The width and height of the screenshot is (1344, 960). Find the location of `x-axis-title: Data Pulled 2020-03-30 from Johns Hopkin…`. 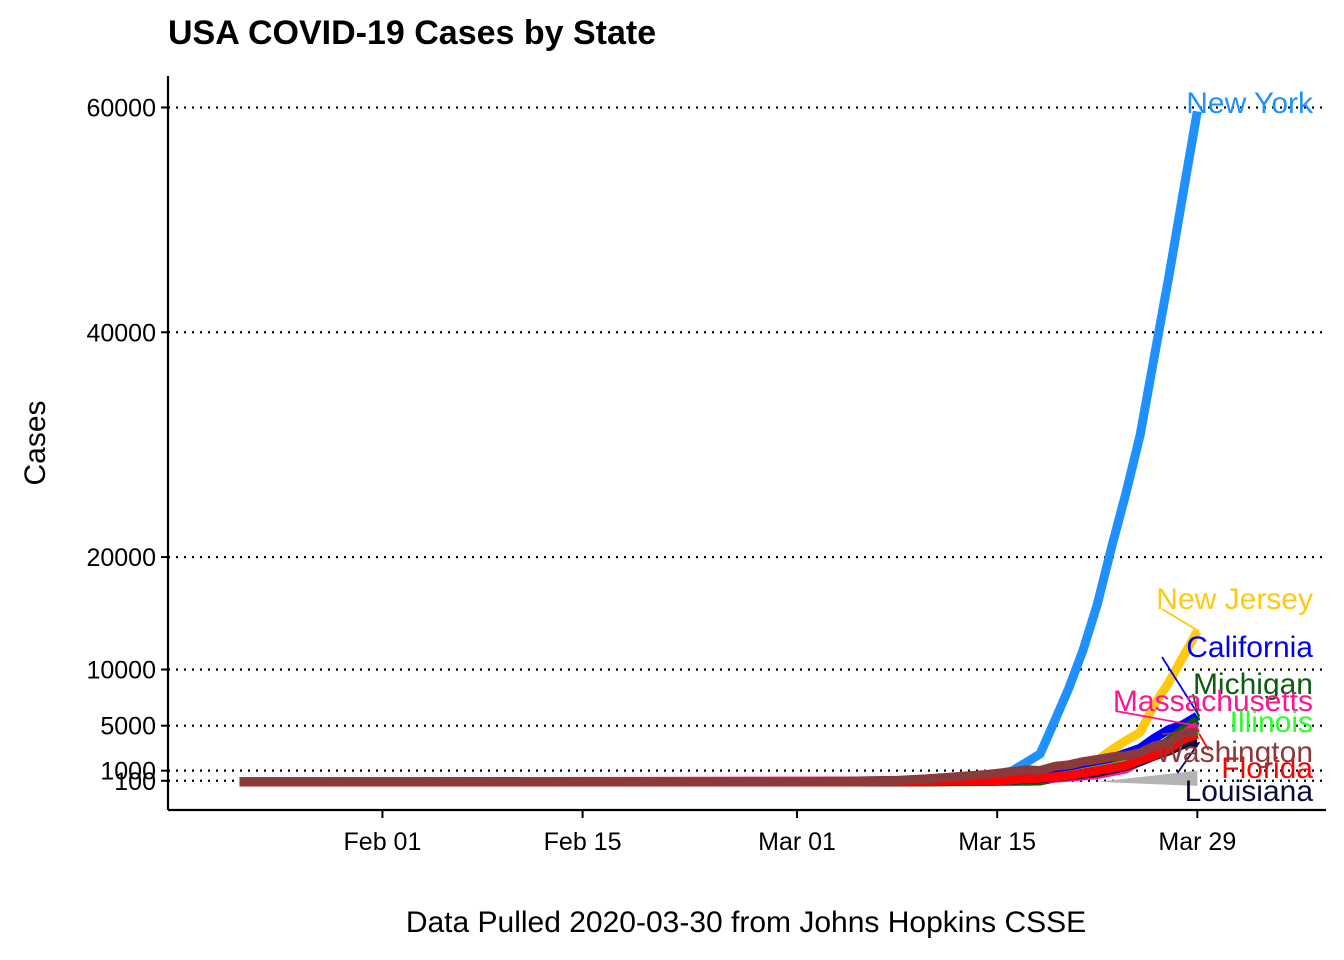

x-axis-title: Data Pulled 2020-03-30 from Johns Hopkin… is located at coordinates (746, 922).